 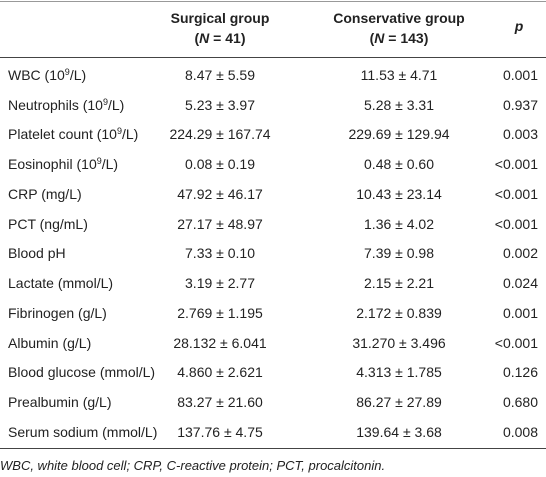 I want to click on label-part: Prealbumin (g/L), so click(x=60, y=402).